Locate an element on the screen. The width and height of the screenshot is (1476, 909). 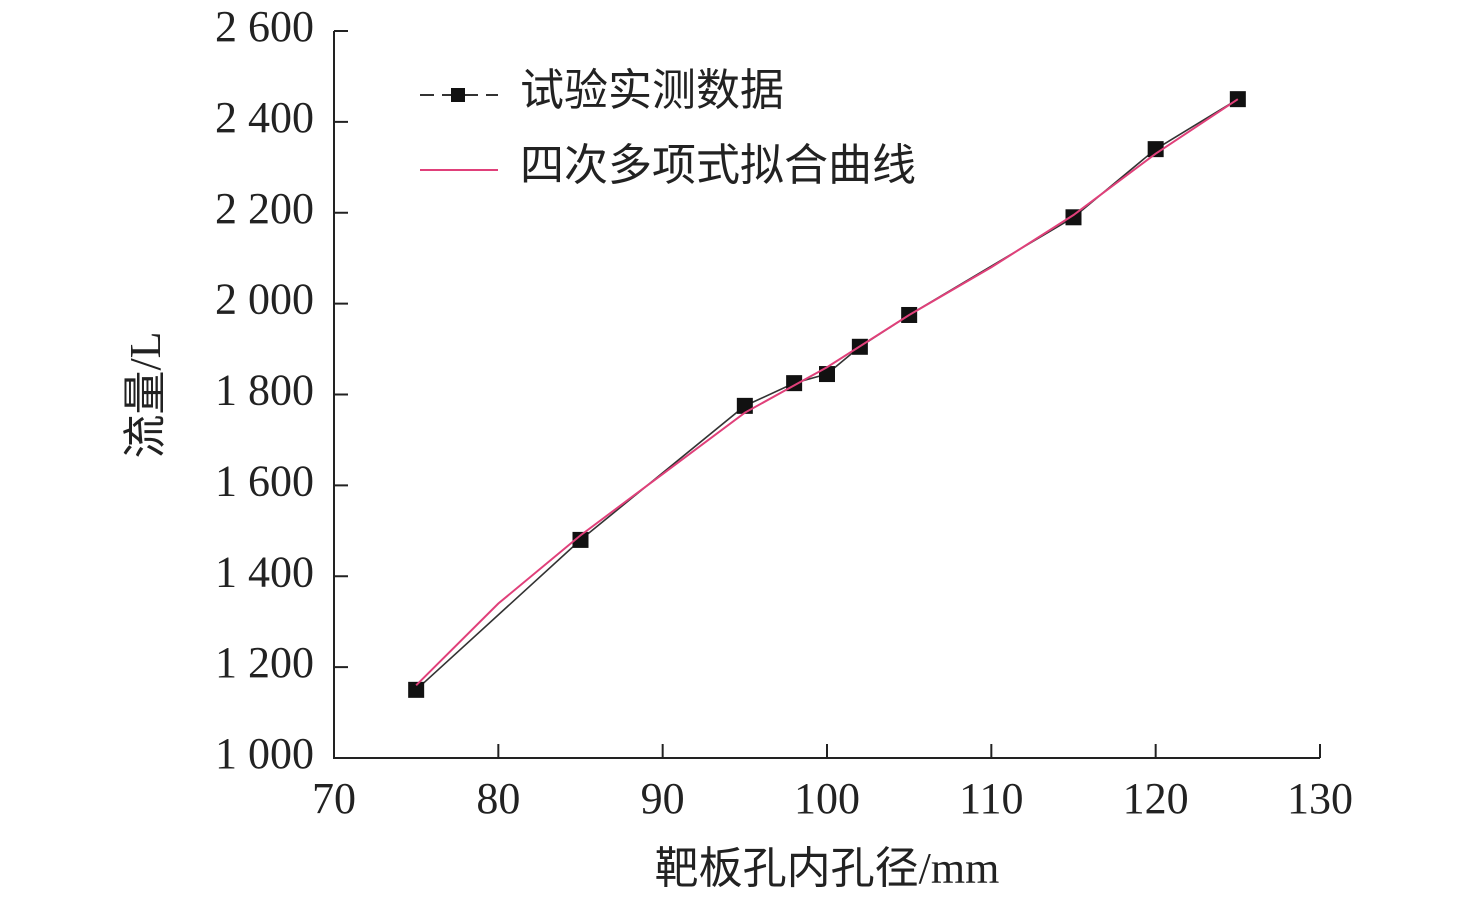
y-tick-label: 2 600 is located at coordinates (264, 26).